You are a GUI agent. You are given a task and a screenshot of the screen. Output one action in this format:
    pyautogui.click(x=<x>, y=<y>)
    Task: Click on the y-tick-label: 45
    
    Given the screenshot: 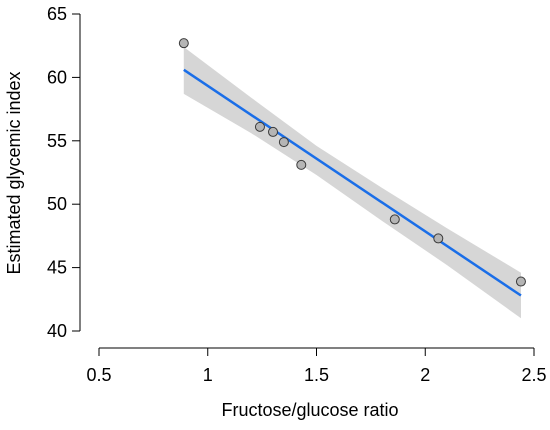 What is the action you would take?
    pyautogui.click(x=57, y=268)
    